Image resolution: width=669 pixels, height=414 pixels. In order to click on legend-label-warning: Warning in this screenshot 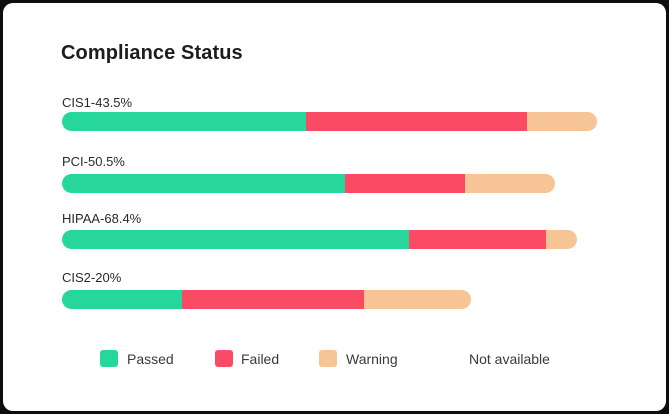, I will do `click(372, 359)`.